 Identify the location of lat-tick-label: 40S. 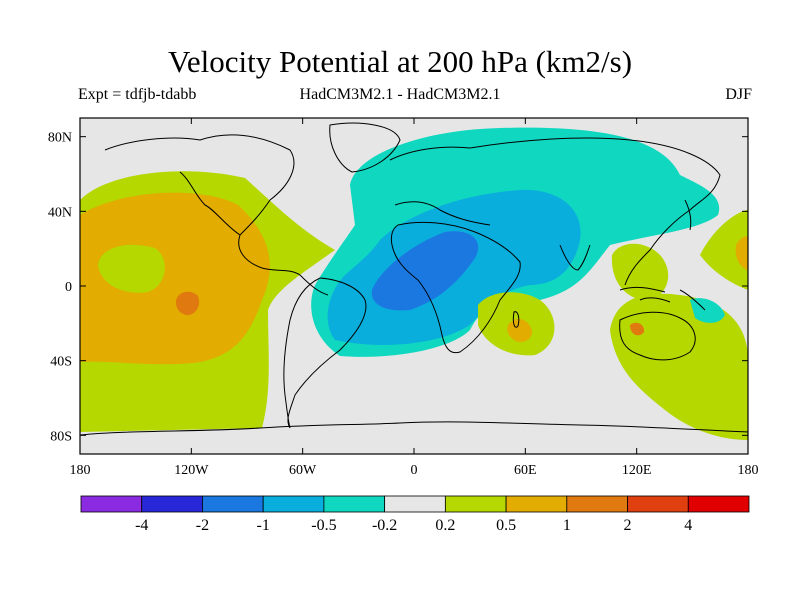
(61, 362).